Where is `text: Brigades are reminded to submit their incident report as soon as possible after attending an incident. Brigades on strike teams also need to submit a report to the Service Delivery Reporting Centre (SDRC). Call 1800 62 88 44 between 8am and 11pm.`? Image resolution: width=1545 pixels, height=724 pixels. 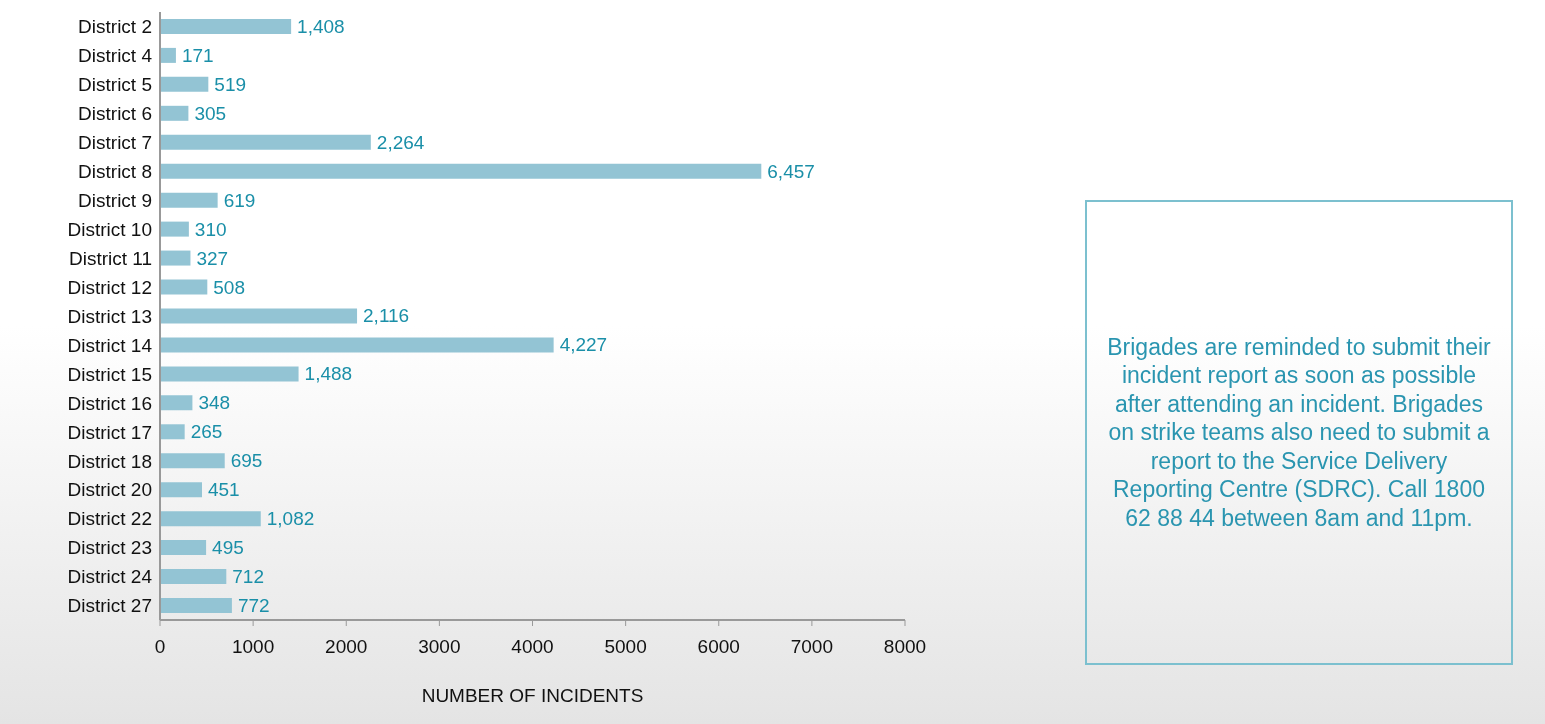 text: Brigades are reminded to submit their incident report as soon as possible after attending an incident. Brigades on strike teams also need to submit a report to the Service Delivery Reporting Centre (SDRC). Call 1800 62 88 44 between 8am and 11pm. is located at coordinates (1299, 432).